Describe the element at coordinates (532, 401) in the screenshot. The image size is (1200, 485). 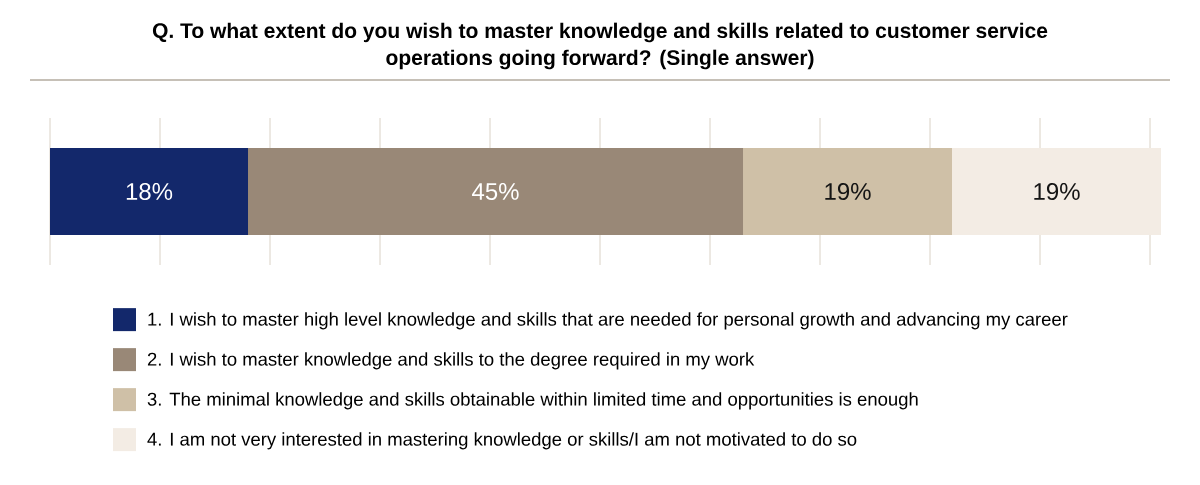
I see `legend-label: 3. The minimal knowledge and skills obtainable within limited time and opportunities is enough` at that location.